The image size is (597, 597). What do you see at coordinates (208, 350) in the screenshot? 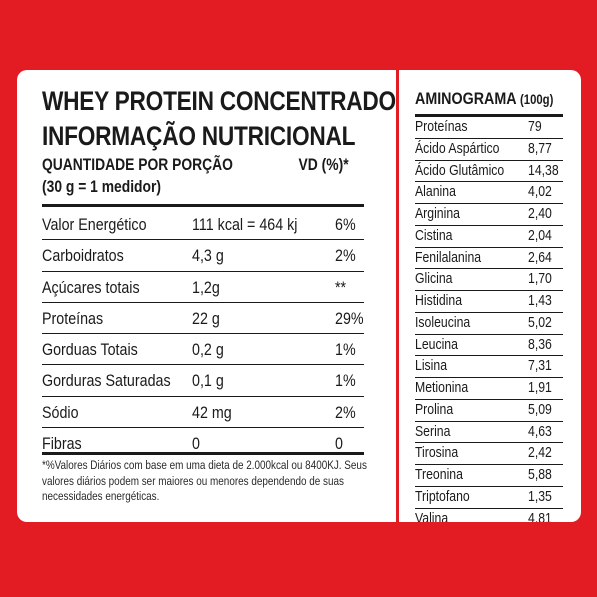
I see `nutrient-amount: 0,2 g` at bounding box center [208, 350].